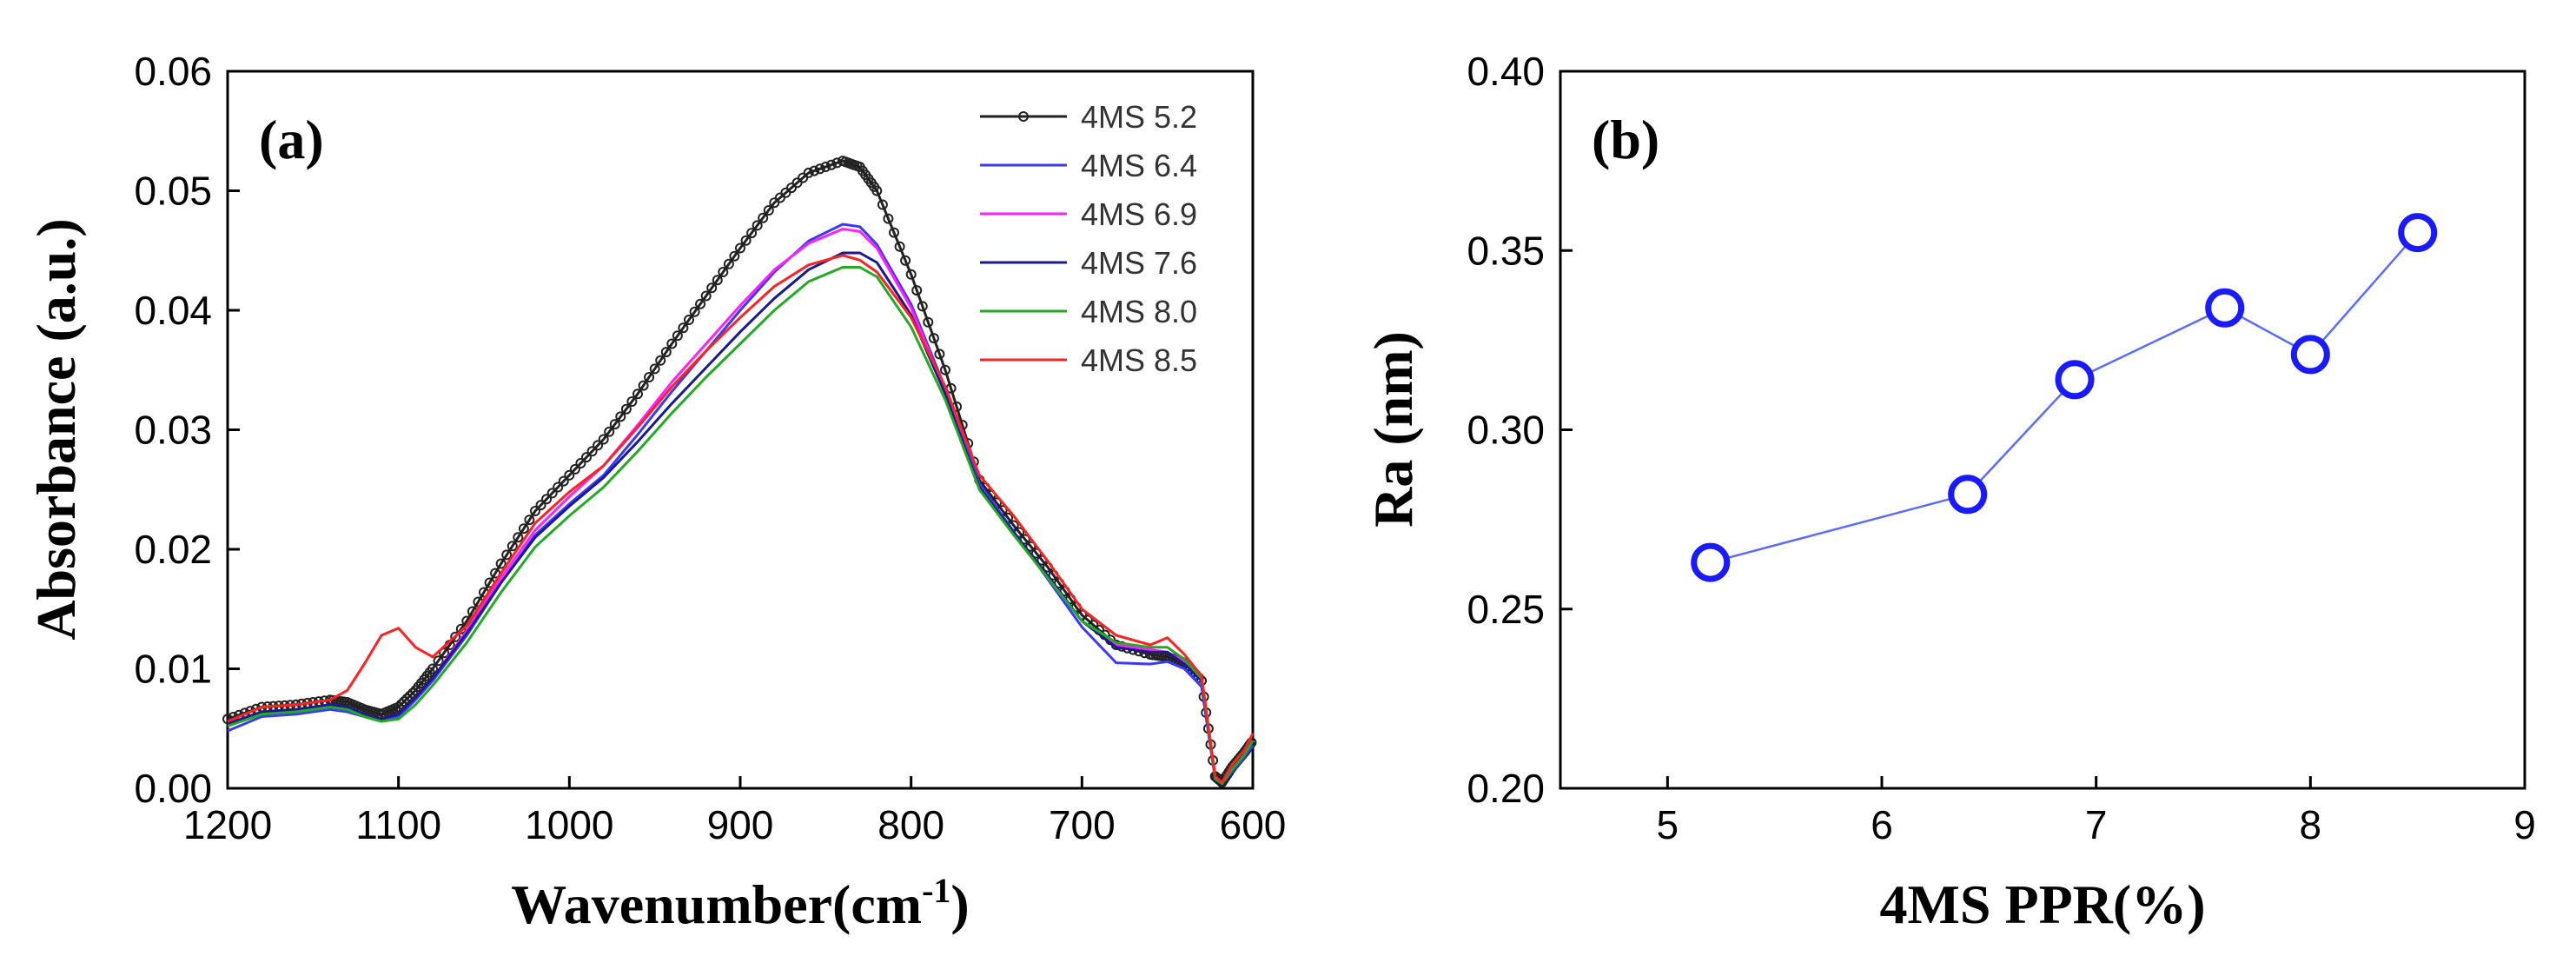 The height and width of the screenshot is (963, 2576). Describe the element at coordinates (1139, 311) in the screenshot. I see `legend-label-4ms-8-0: 4MS 8.0` at that location.